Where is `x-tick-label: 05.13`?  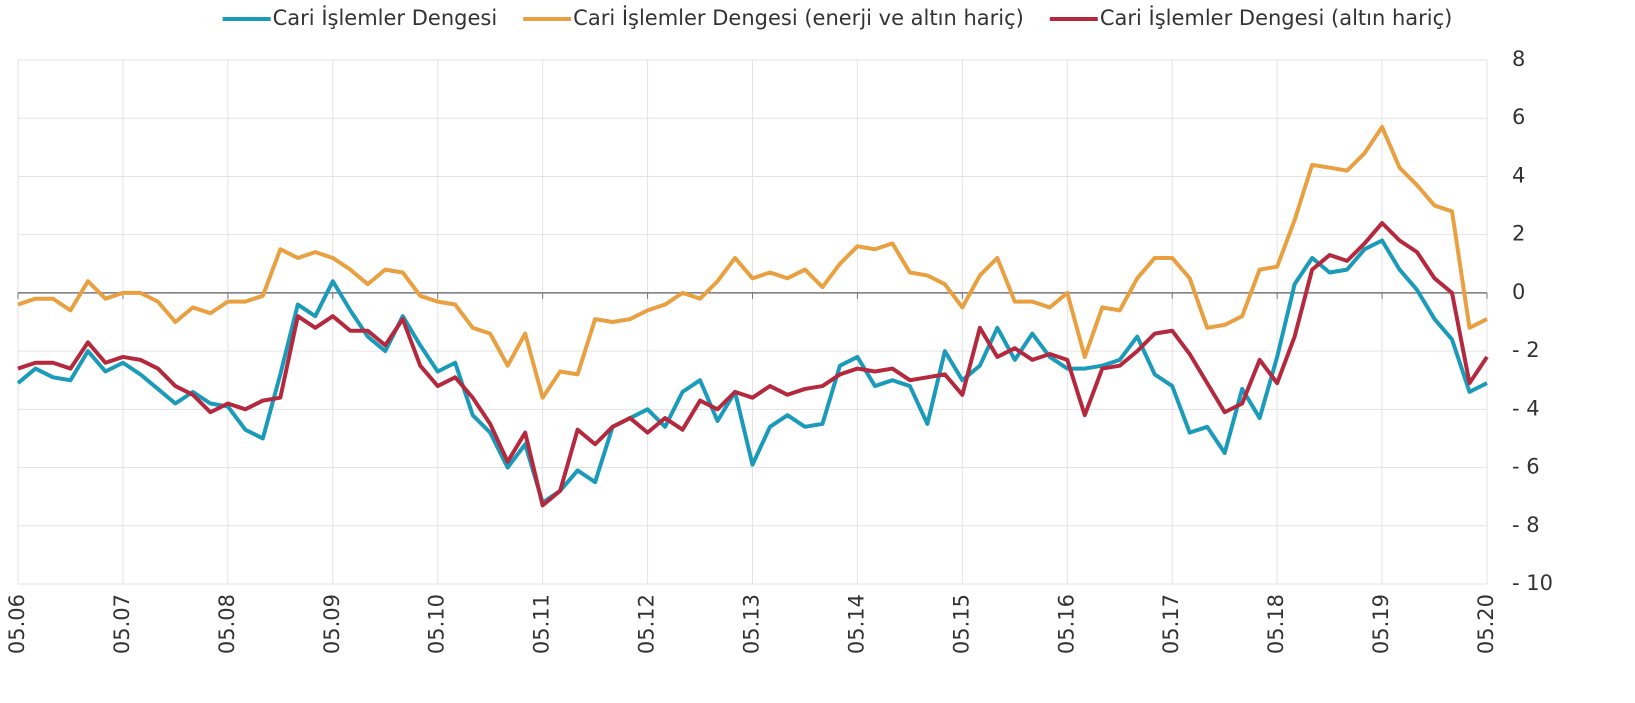 x-tick-label: 05.13 is located at coordinates (752, 624).